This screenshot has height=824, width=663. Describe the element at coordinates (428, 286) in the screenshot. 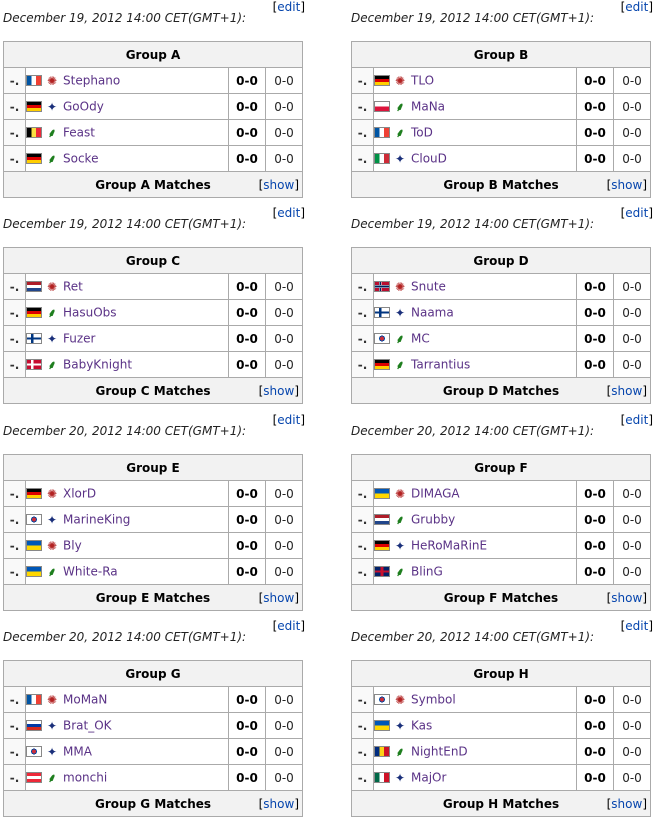

I see `player-link: Snute` at that location.